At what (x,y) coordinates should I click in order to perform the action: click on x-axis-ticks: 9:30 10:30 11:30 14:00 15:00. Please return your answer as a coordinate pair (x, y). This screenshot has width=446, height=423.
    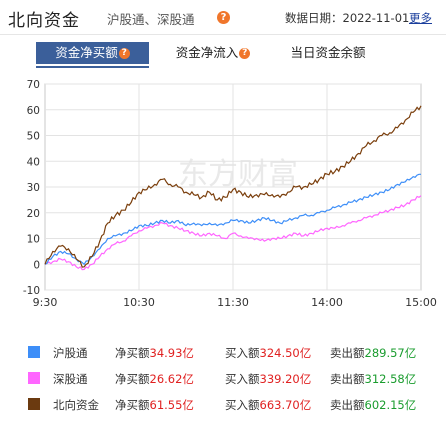
    Looking at the image, I should click on (235, 302).